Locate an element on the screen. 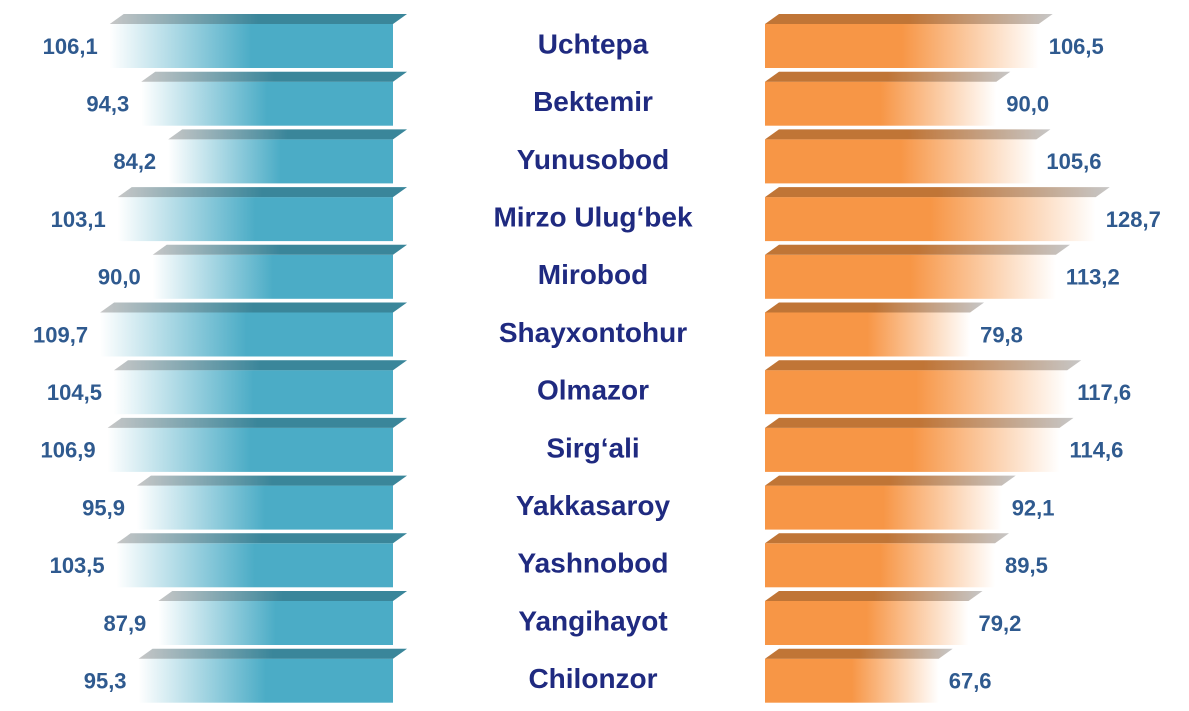 The image size is (1189, 711). value-label: 128,7 is located at coordinates (1133, 219).